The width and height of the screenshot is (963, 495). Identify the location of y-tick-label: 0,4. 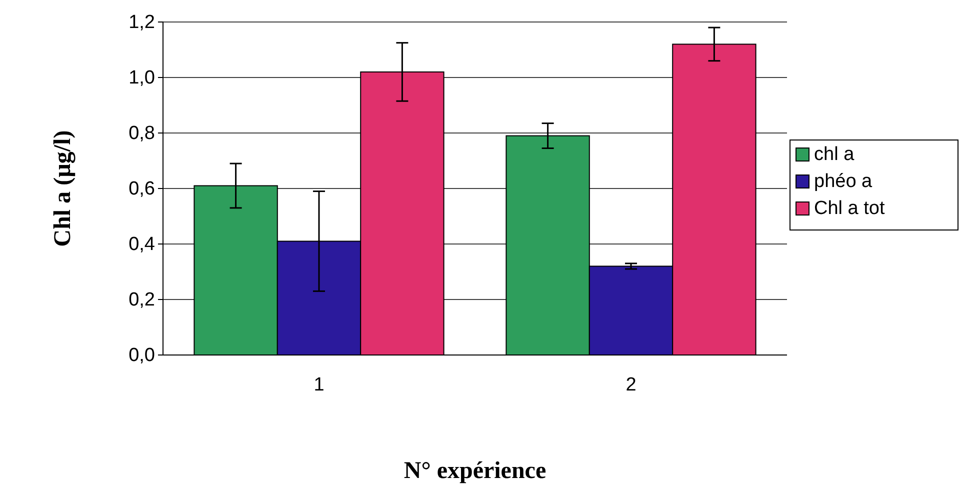
(142, 245).